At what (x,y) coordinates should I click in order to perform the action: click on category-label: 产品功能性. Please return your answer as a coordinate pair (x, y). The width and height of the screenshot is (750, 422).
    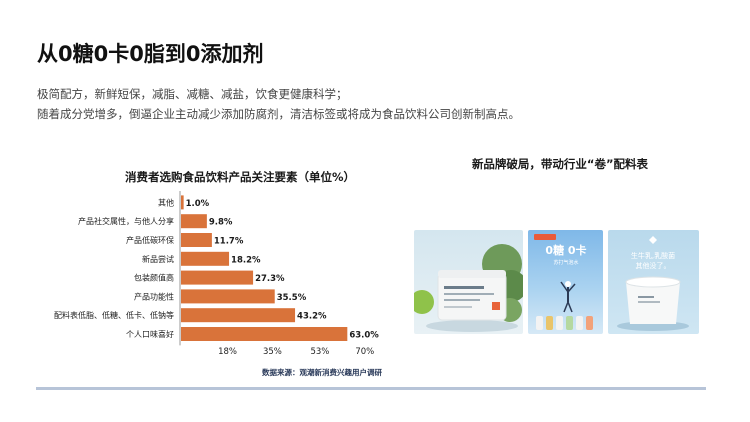
    Looking at the image, I should click on (154, 296).